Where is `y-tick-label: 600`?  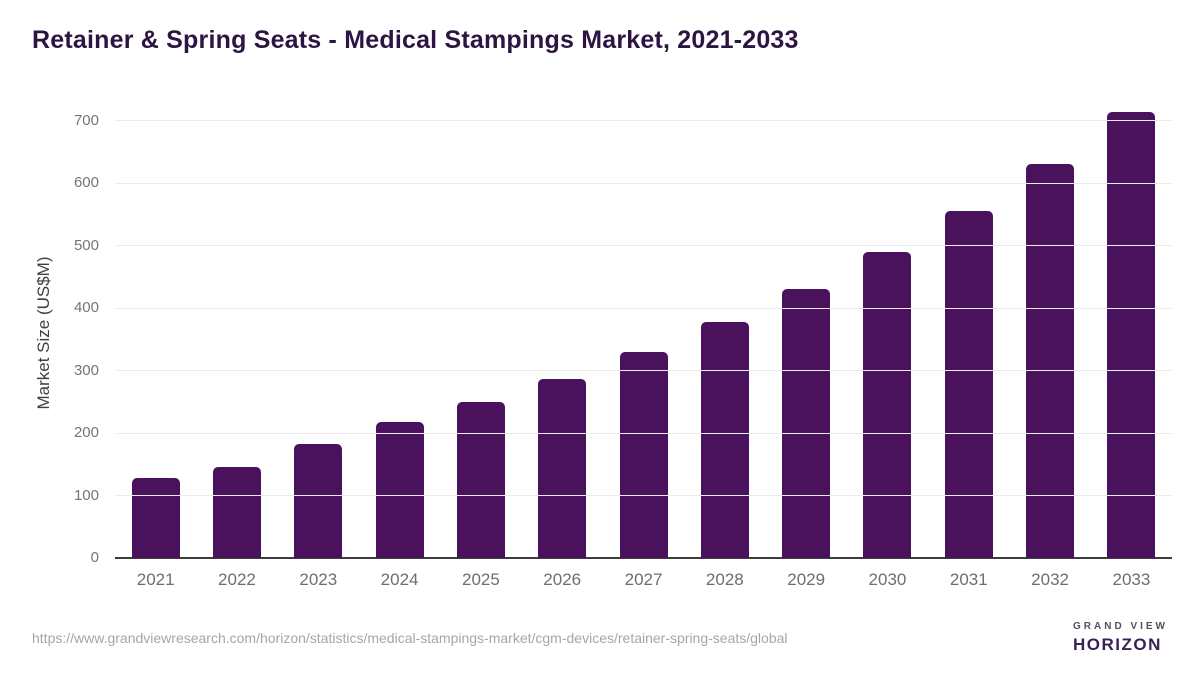
y-tick-label: 600 is located at coordinates (86, 182).